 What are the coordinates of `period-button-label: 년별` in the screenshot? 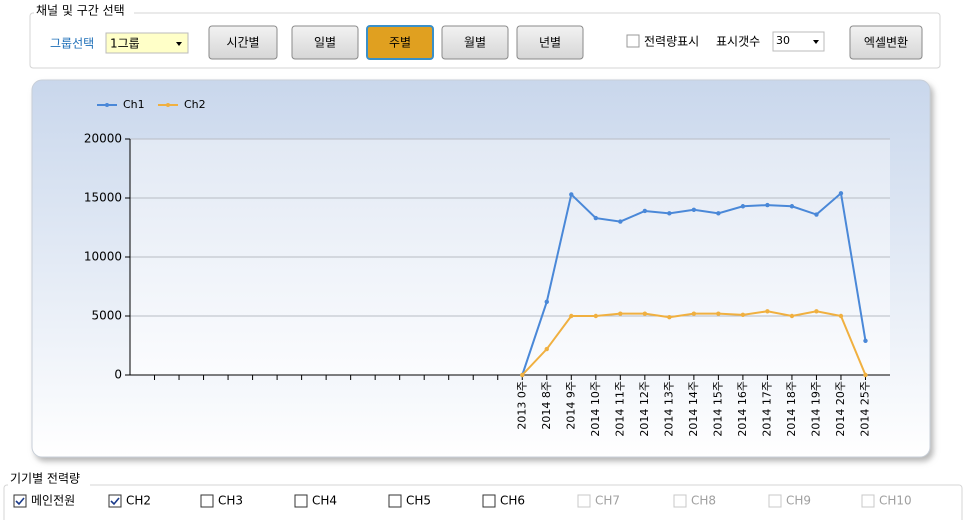 It's located at (550, 43).